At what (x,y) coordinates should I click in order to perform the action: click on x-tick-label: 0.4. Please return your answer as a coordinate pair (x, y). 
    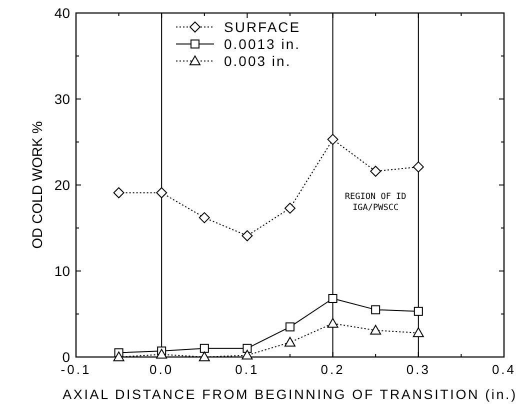
    Looking at the image, I should click on (504, 369).